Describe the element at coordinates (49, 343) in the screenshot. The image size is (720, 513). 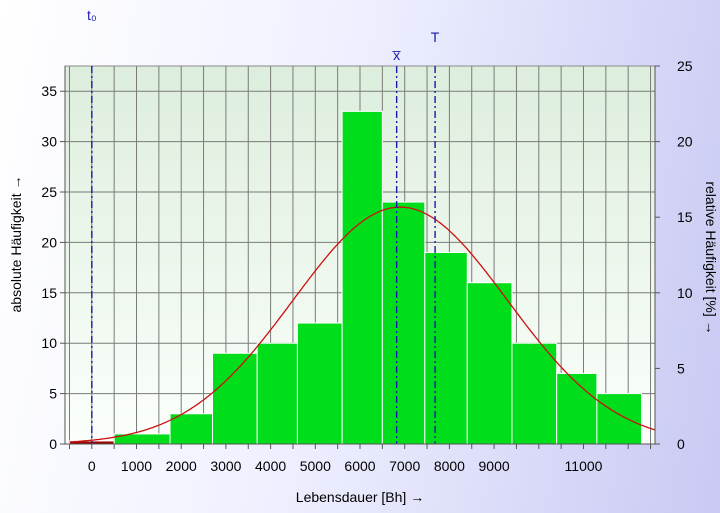
I see `y-left-tick-label: 10` at that location.